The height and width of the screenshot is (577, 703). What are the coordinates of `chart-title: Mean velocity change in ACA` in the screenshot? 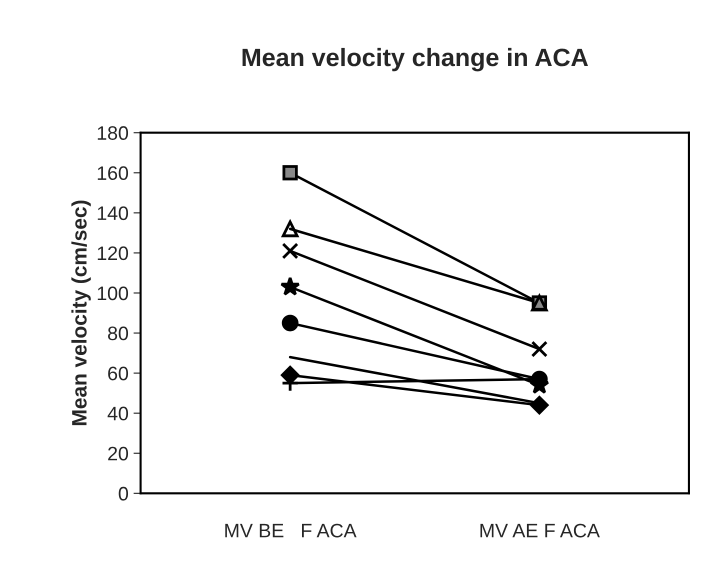 It's located at (415, 60).